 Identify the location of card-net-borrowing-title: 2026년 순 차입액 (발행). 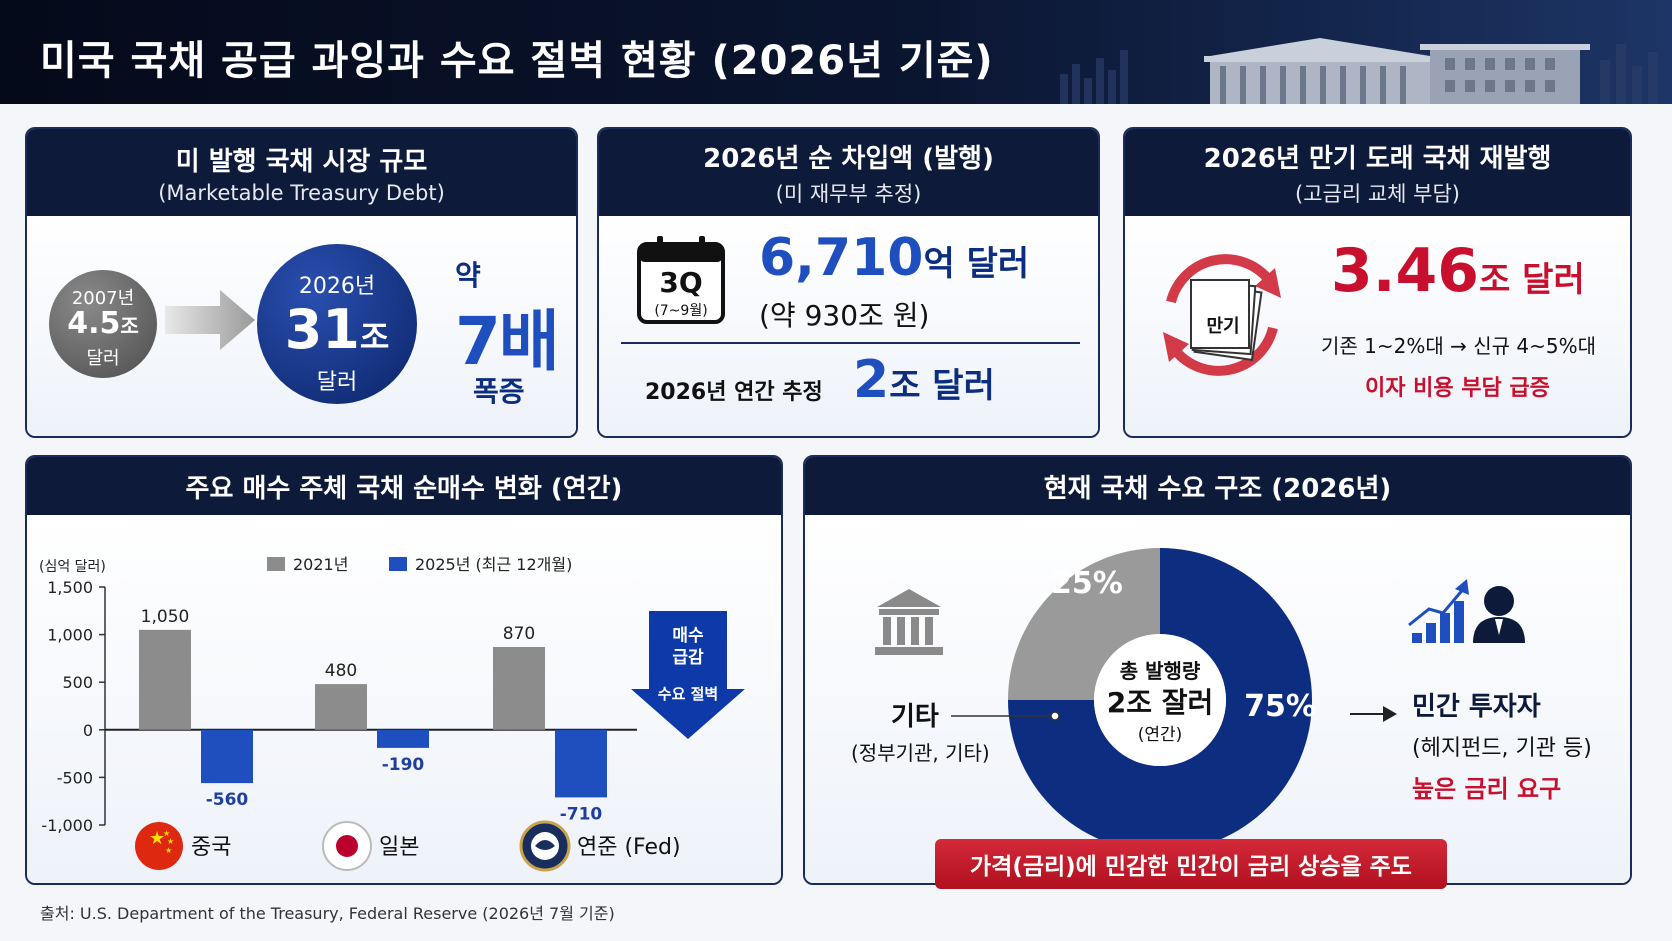
(848, 158).